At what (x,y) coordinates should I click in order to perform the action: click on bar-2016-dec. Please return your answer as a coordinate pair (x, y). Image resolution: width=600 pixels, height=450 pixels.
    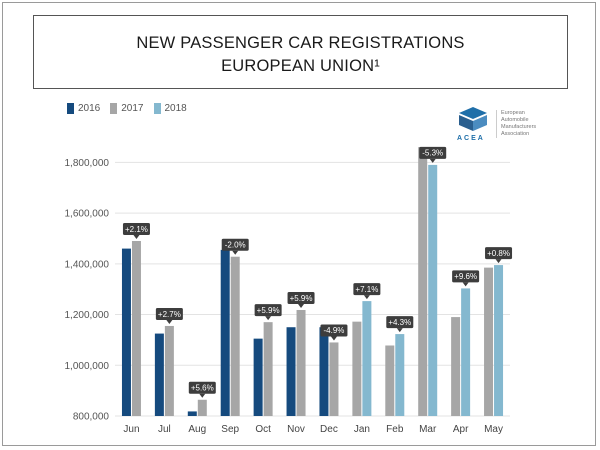
    Looking at the image, I should click on (324, 371).